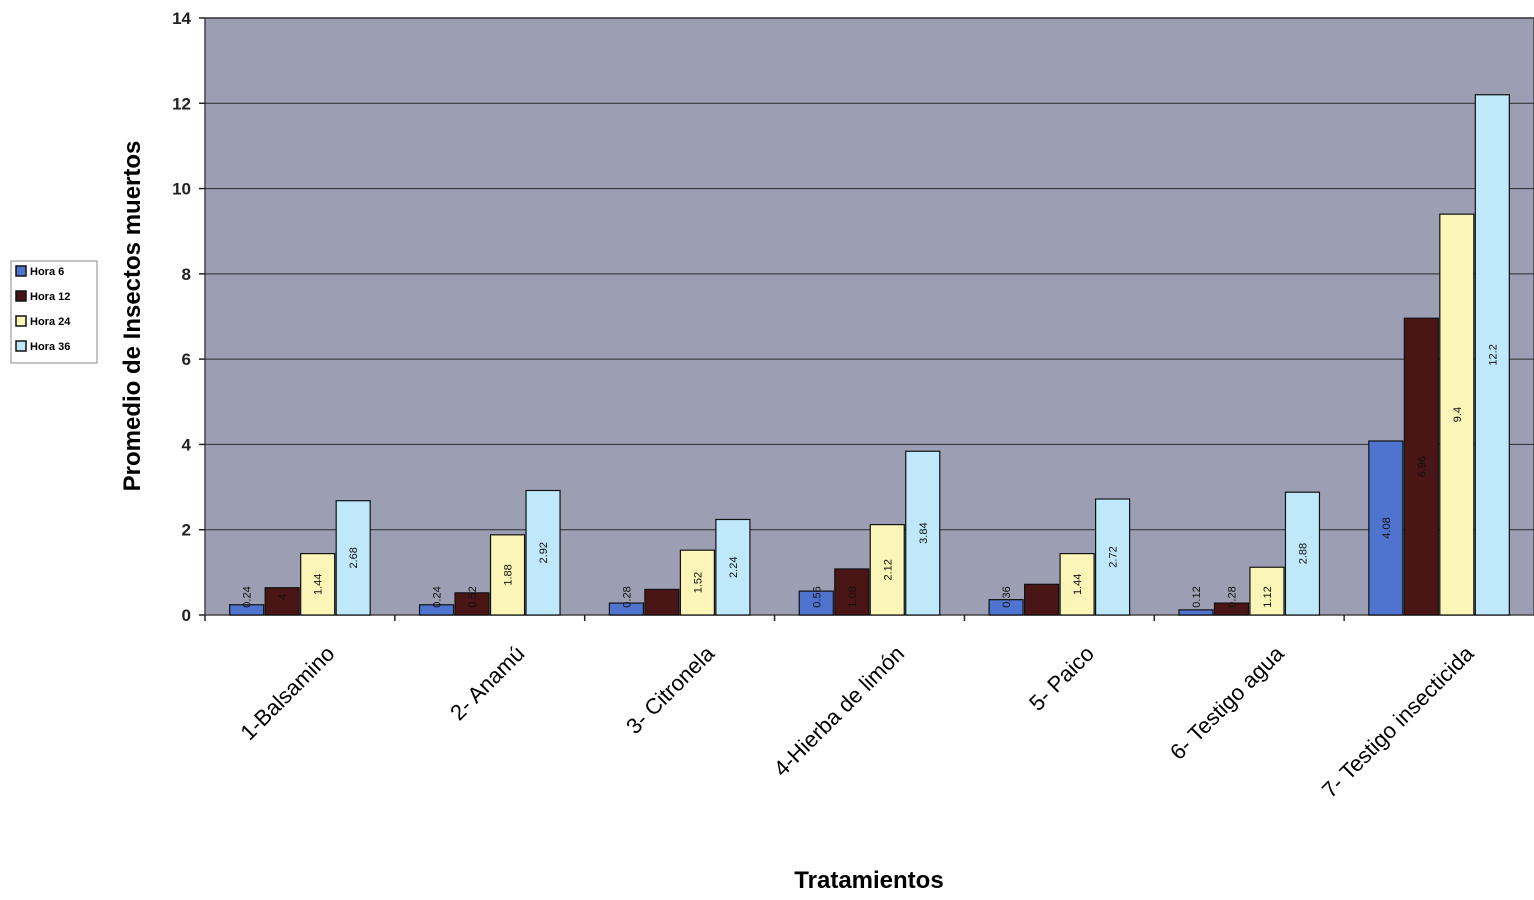 The image size is (1534, 900). I want to click on data-label: 12.2, so click(1493, 354).